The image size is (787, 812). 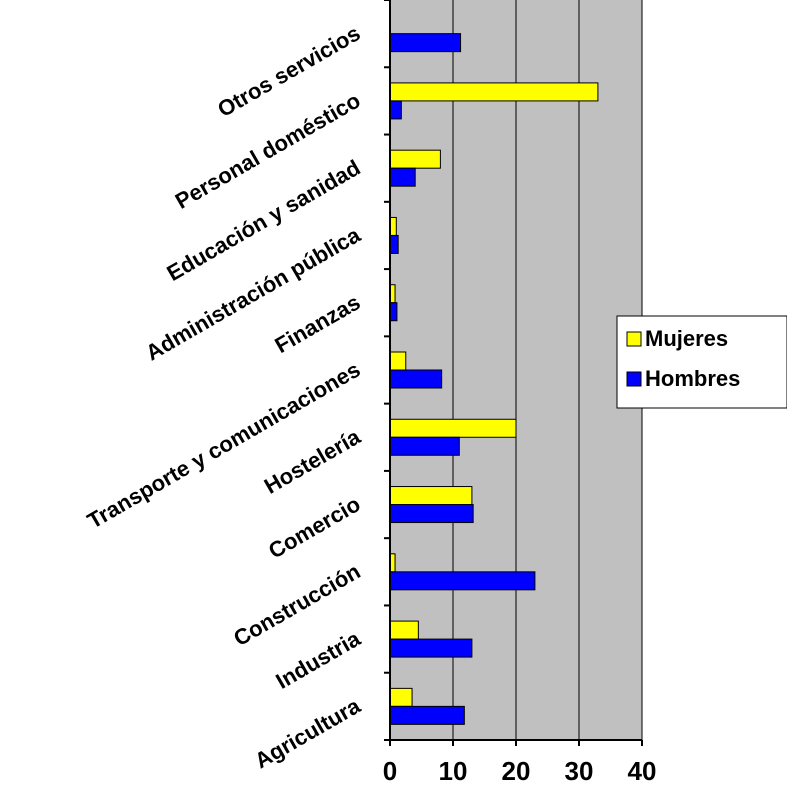 I want to click on x-tick-label-30: 30, so click(x=579, y=771).